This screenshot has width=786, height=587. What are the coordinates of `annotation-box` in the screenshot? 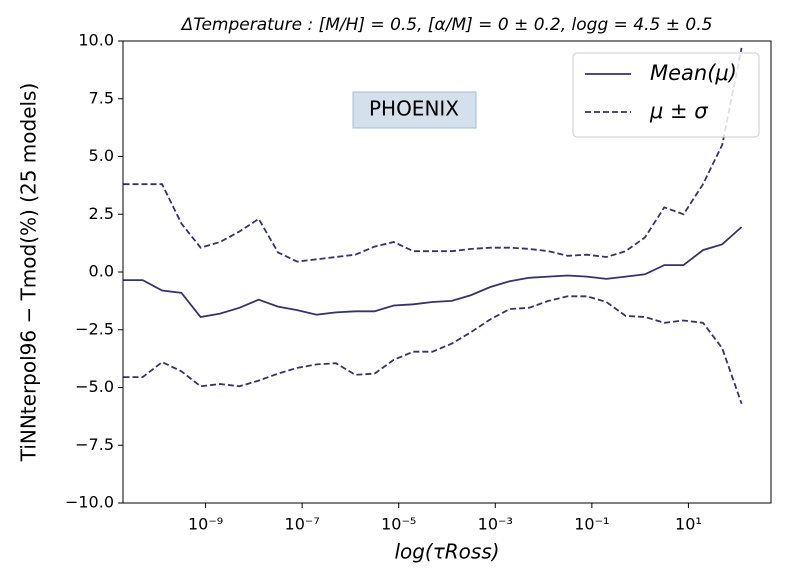 It's located at (414, 110).